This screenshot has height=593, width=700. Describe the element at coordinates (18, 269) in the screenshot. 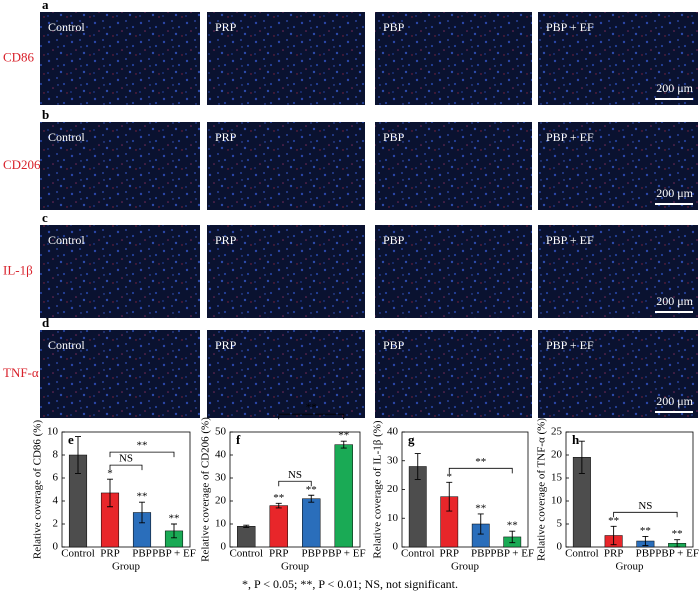

I see `marker-label: IL-1β` at that location.